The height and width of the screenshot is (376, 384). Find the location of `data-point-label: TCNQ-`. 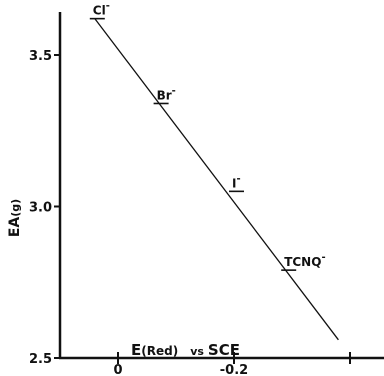

data-point-label: TCNQ- is located at coordinates (304, 260).